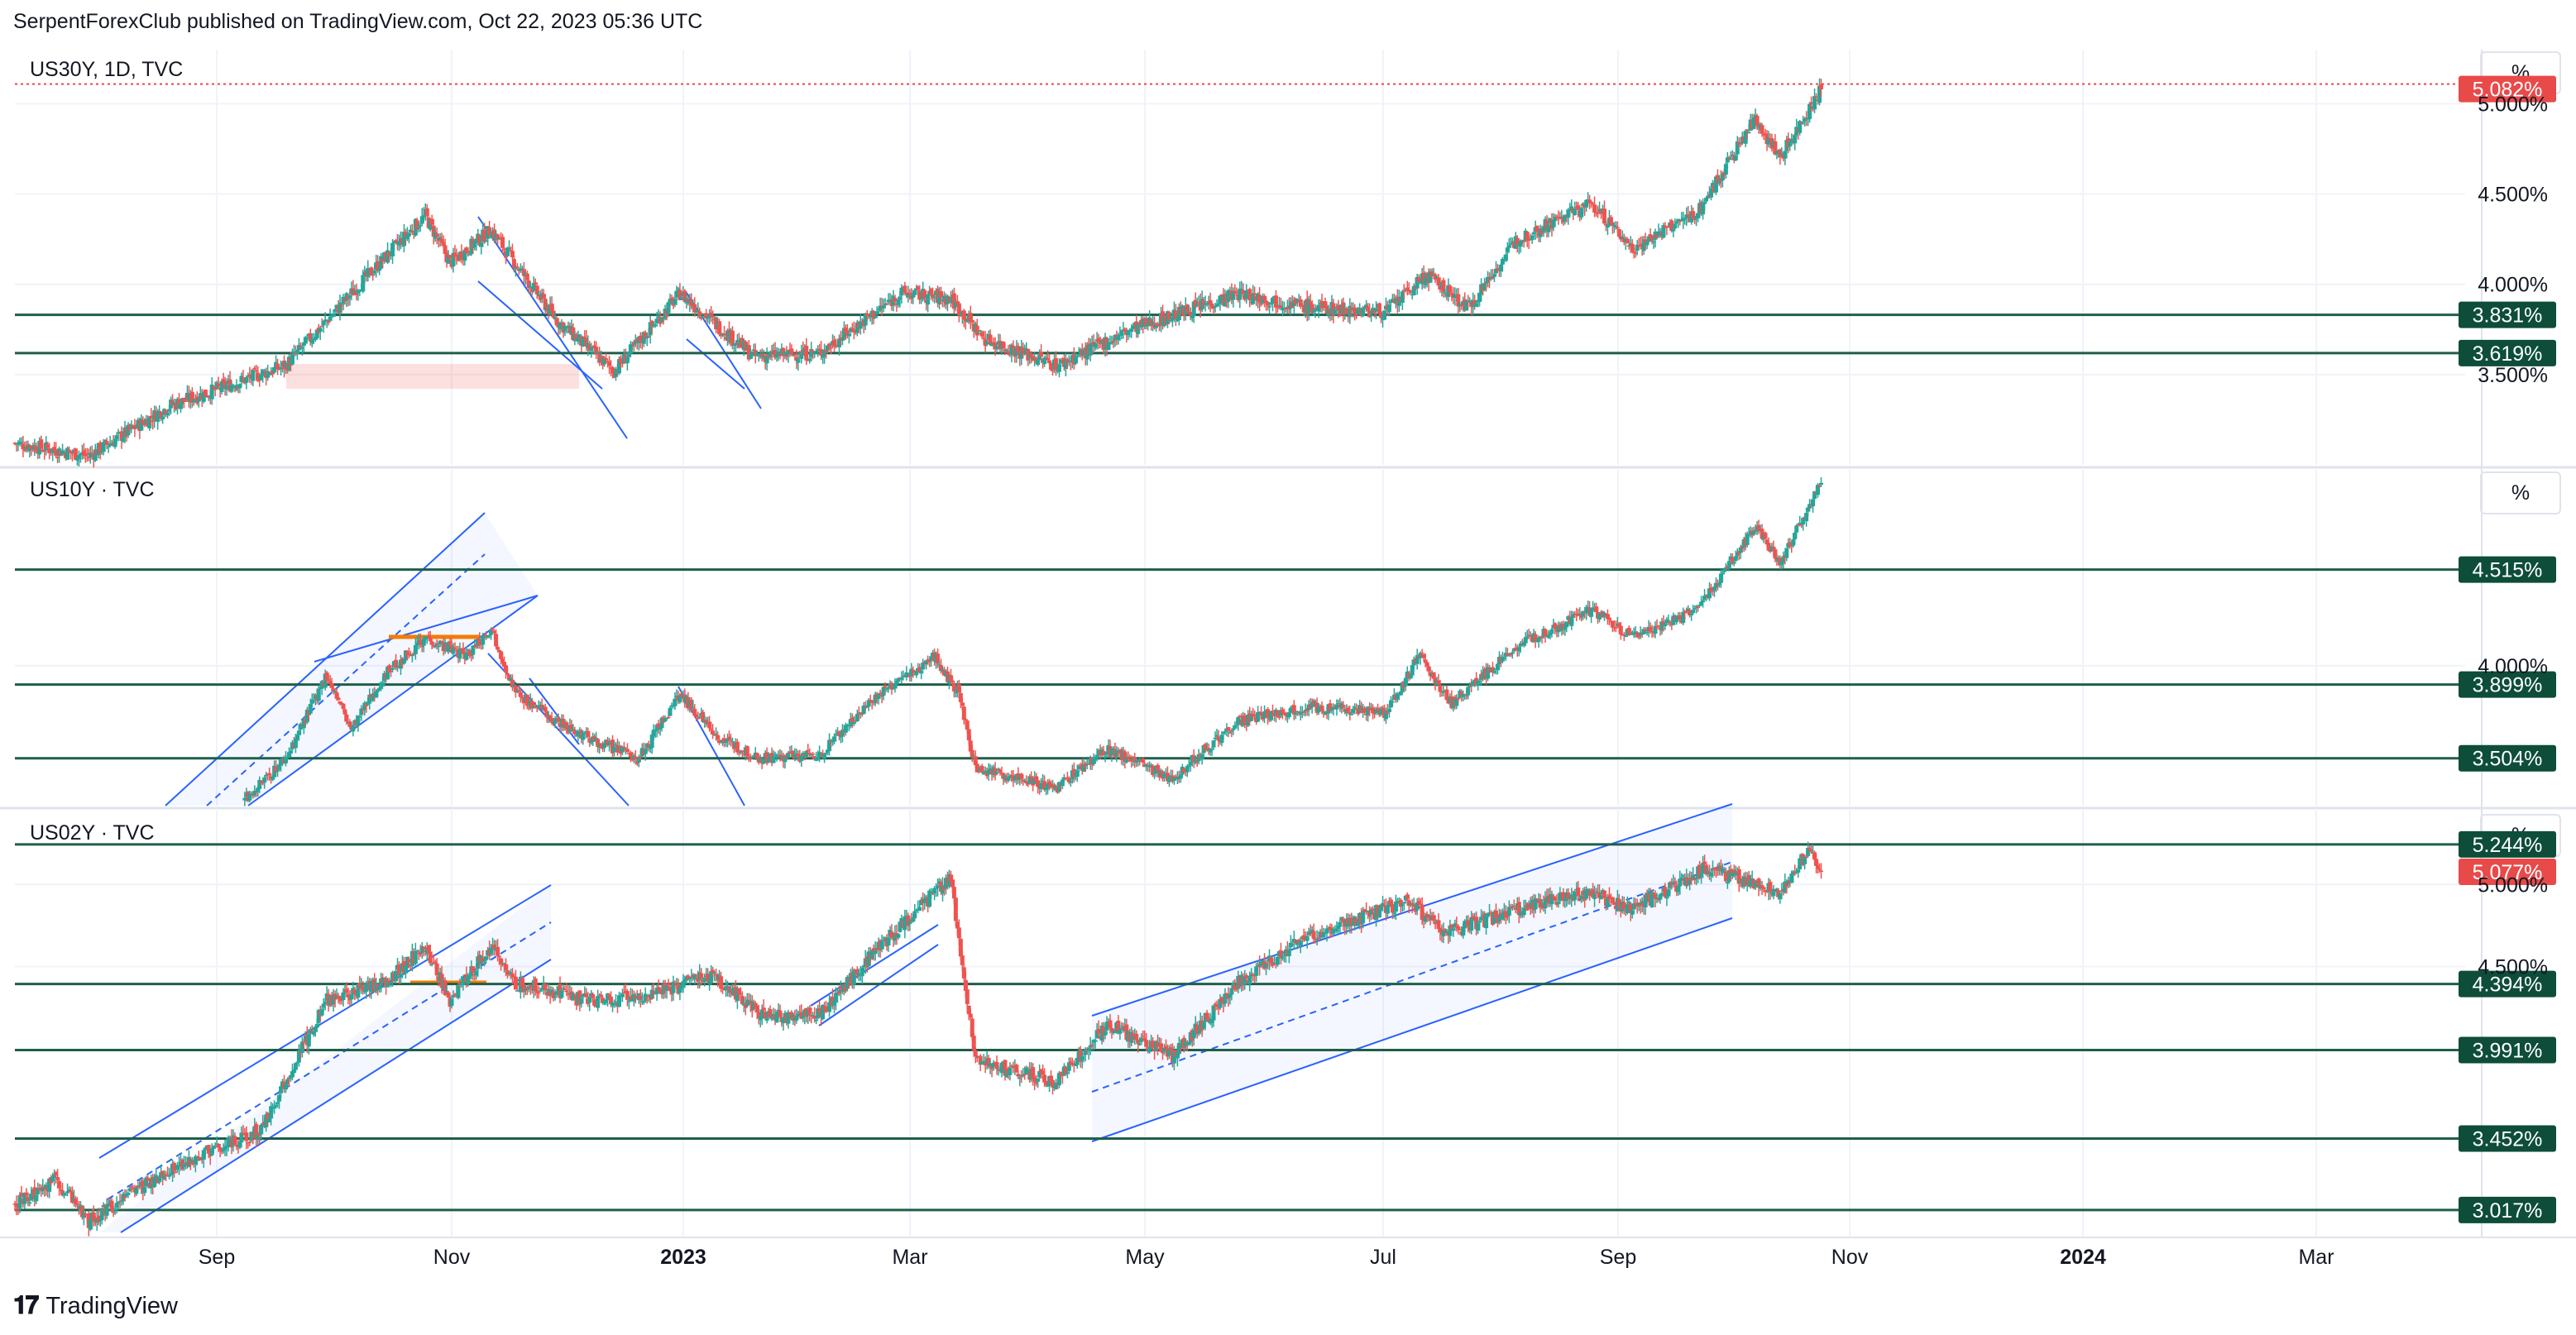  What do you see at coordinates (2521, 493) in the screenshot?
I see `percent-scale-button-us10y: %` at bounding box center [2521, 493].